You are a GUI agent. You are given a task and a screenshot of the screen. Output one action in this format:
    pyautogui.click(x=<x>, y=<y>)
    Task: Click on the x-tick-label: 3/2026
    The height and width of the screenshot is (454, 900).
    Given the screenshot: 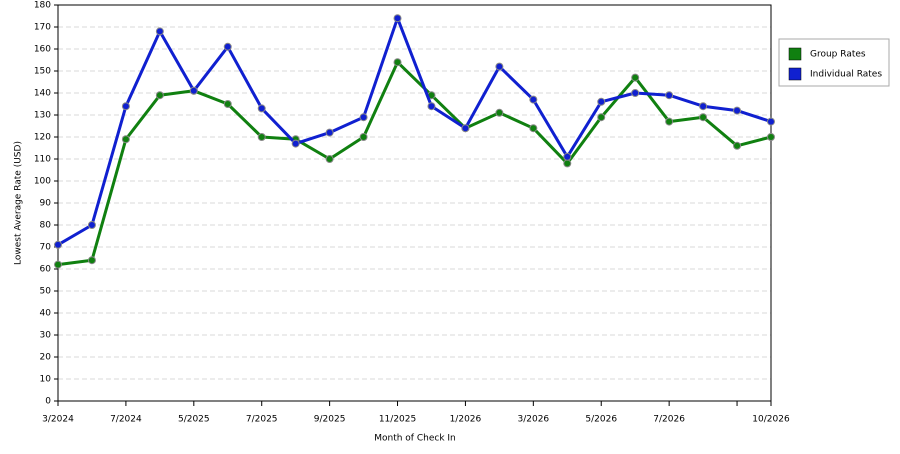 What is the action you would take?
    pyautogui.click(x=533, y=420)
    